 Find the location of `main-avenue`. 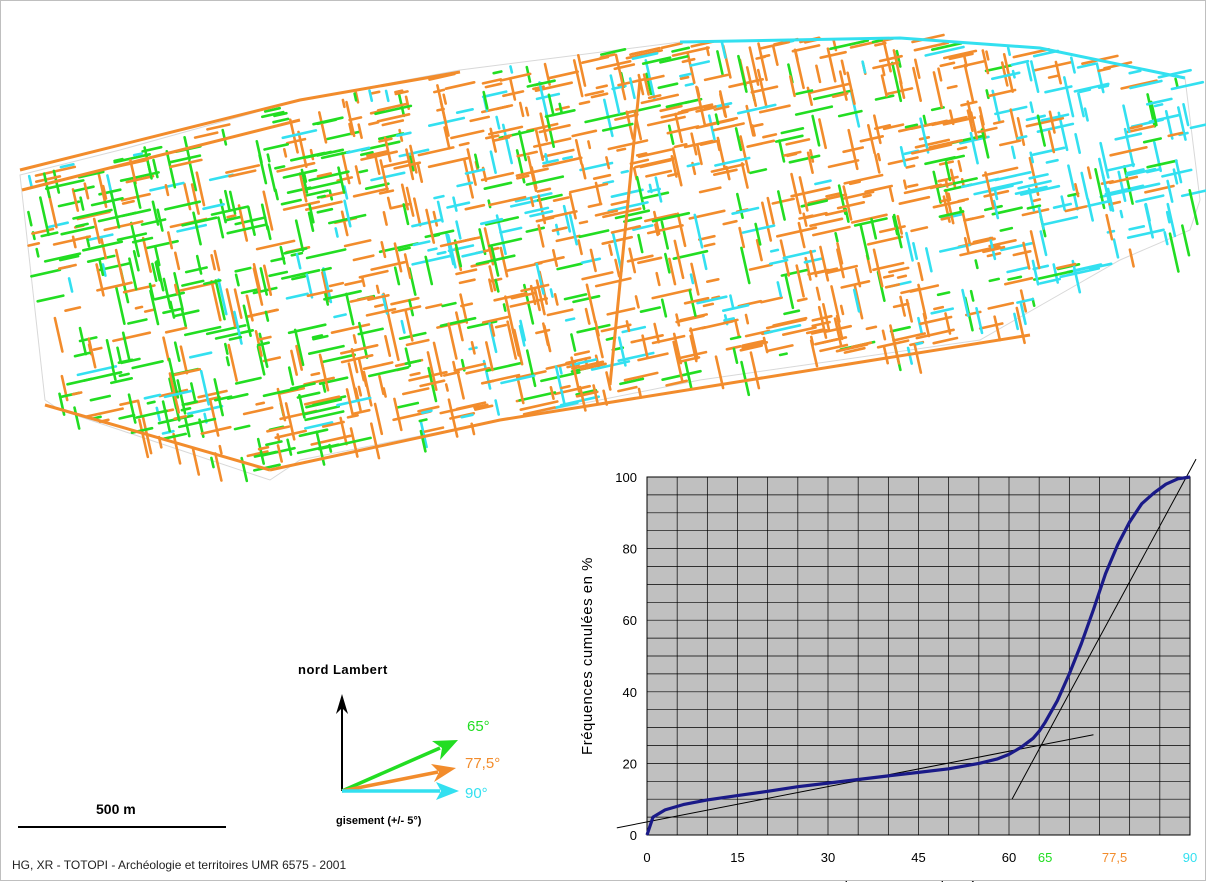

main-avenue is located at coordinates (625, 232).